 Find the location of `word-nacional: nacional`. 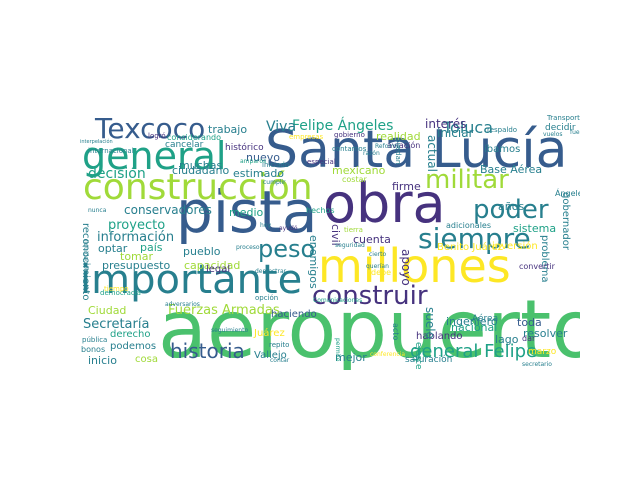

word-nacional: nacional is located at coordinates (474, 327).